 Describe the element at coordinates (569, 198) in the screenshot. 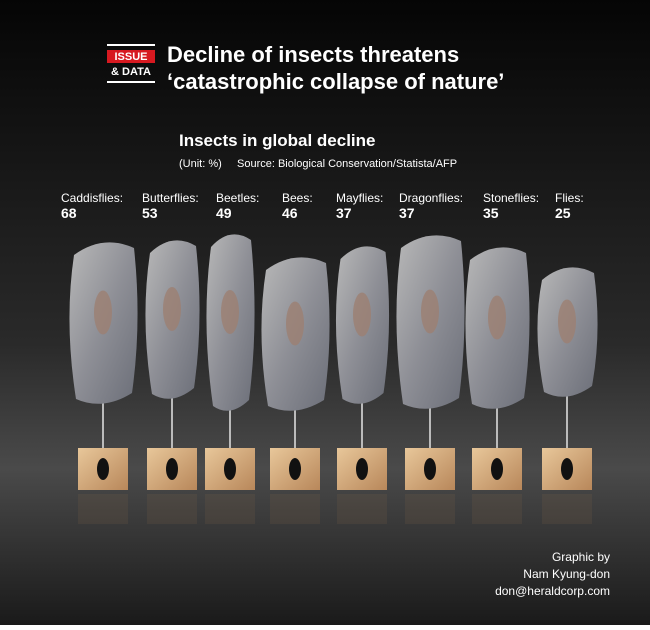

I see `item-label: Flies:` at that location.